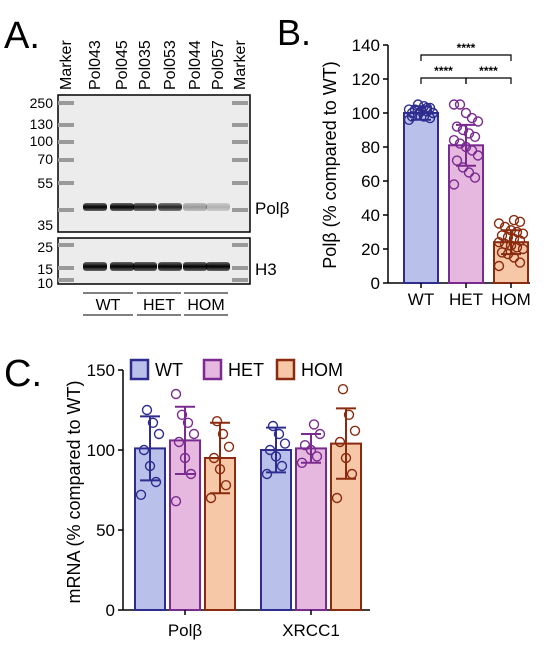 The image size is (550, 647). Describe the element at coordinates (170, 65) in the screenshot. I see `lane-label: Pol053` at that location.